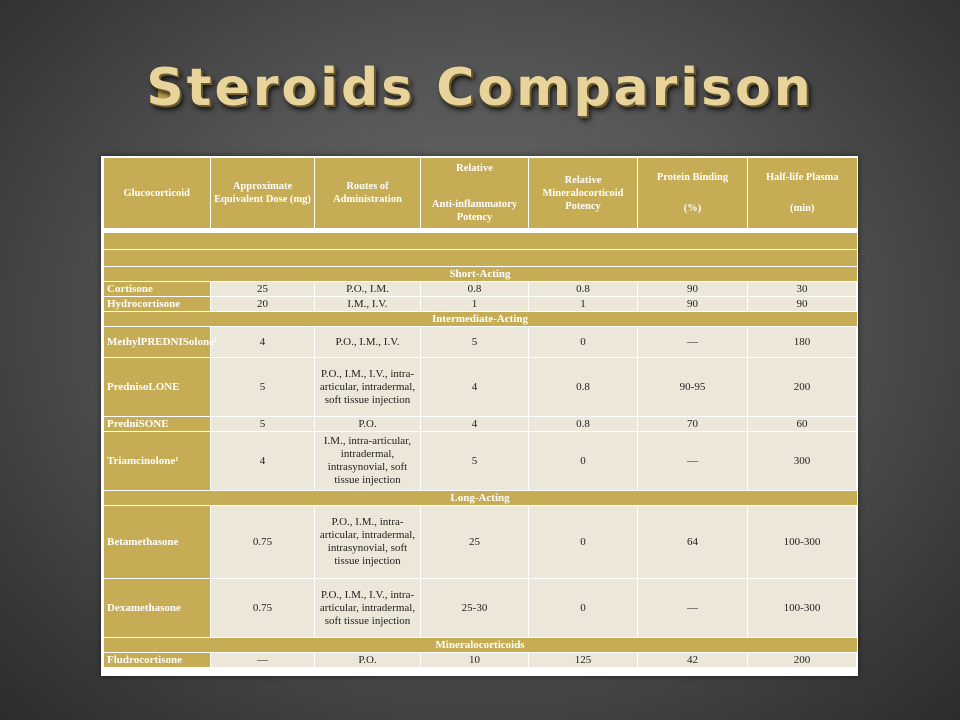  I want to click on table-row: Cortisone 25 P.O., I.M. 0.8 0.8 90 30, so click(480, 289).